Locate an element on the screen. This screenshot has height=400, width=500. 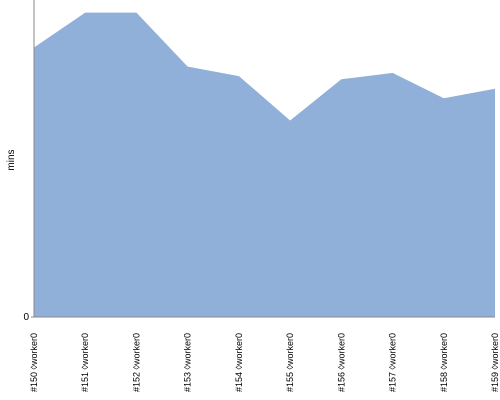
x-tick-label: #157 ◊worker0 is located at coordinates (393, 362).